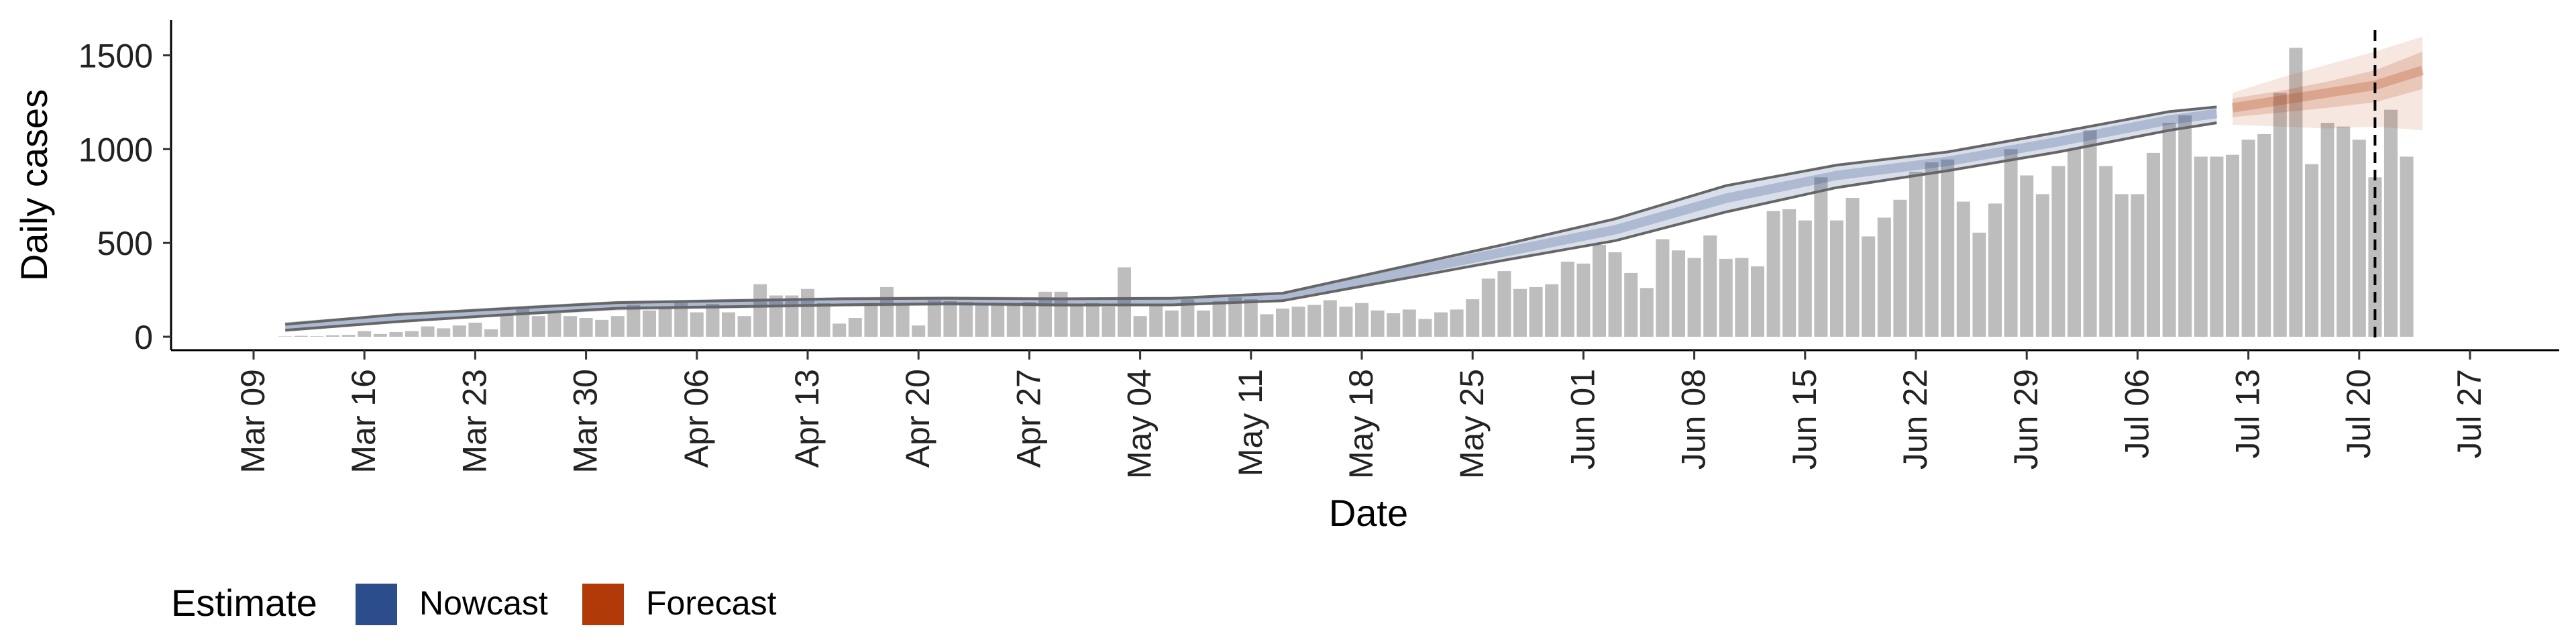  Describe the element at coordinates (2358, 413) in the screenshot. I see `x-tick-label: Jul 20` at that location.